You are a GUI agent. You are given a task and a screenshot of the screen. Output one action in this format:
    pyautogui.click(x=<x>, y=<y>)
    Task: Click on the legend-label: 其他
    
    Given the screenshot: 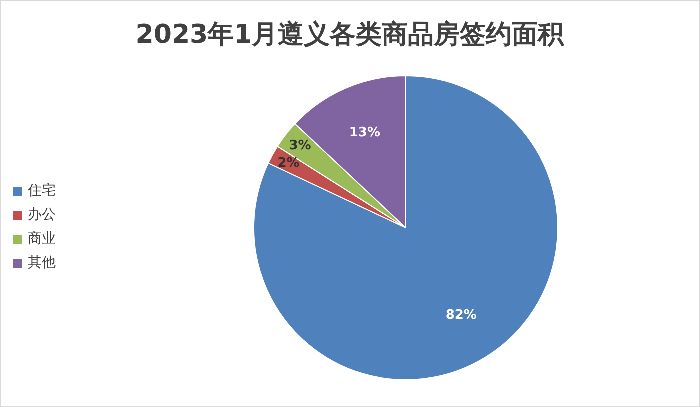 What is the action you would take?
    pyautogui.click(x=42, y=263)
    